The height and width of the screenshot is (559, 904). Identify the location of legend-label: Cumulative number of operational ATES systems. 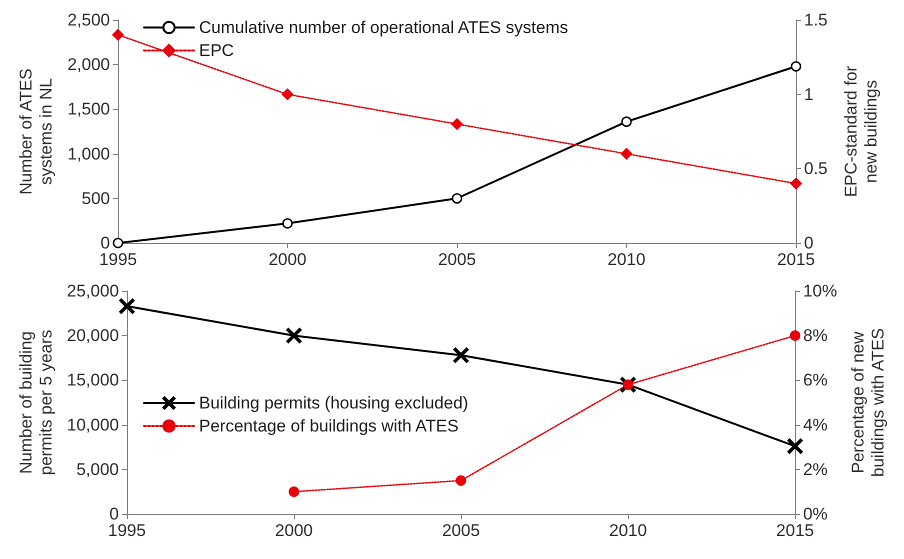
(383, 27).